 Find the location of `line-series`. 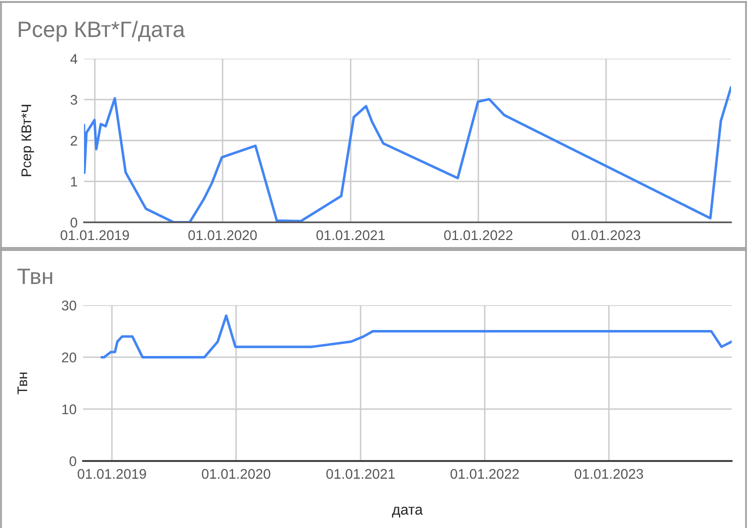

line-series is located at coordinates (416, 336).